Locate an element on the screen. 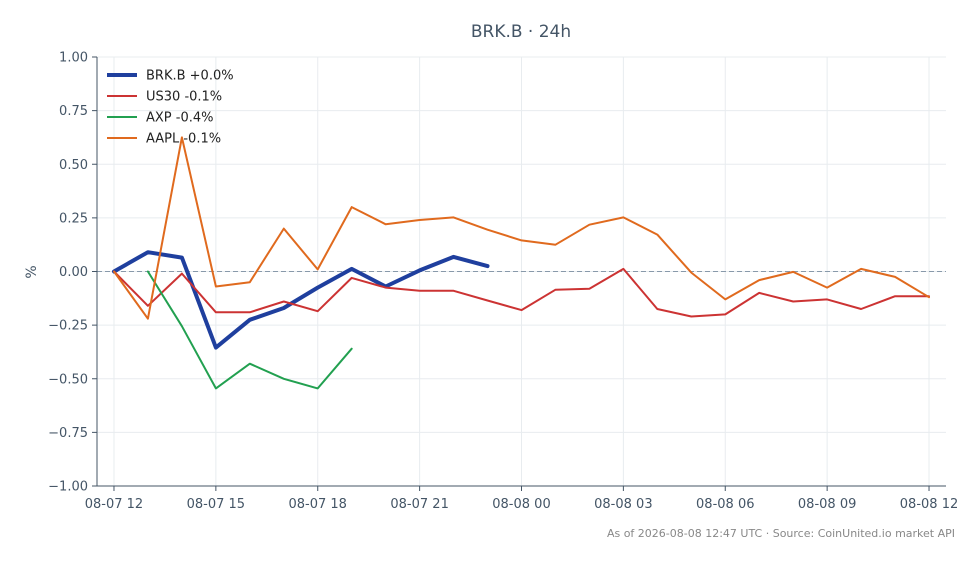 The width and height of the screenshot is (978, 564). x-tick-label-7: 08-08 09 is located at coordinates (827, 504).